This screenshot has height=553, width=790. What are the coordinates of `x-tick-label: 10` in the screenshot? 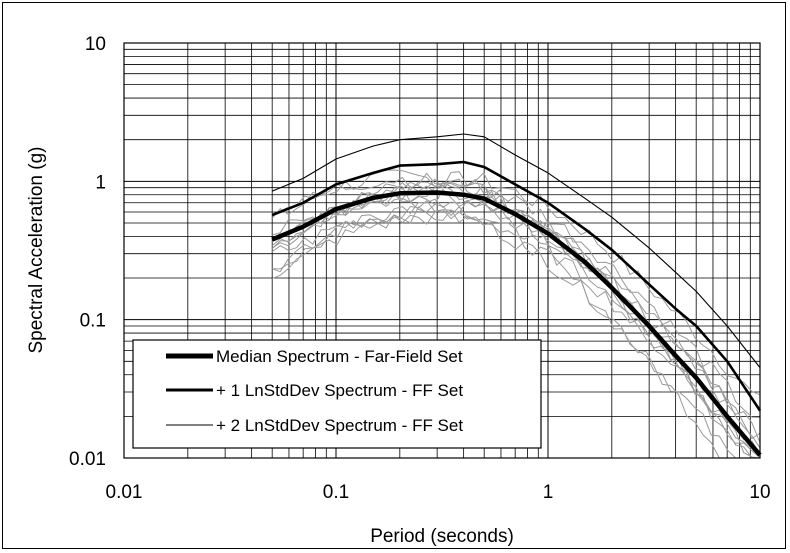 It's located at (759, 492).